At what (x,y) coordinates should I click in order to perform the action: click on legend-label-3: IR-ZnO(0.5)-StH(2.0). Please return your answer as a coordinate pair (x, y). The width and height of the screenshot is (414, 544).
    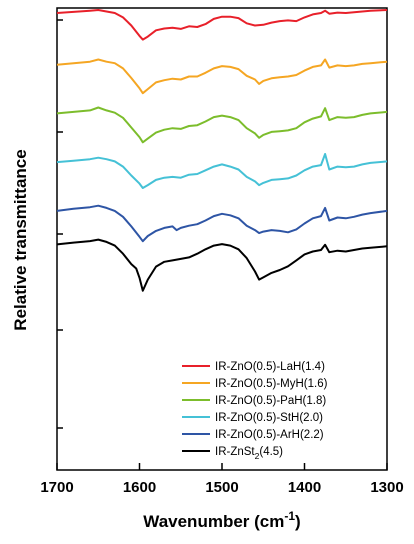
    Looking at the image, I should click on (269, 418).